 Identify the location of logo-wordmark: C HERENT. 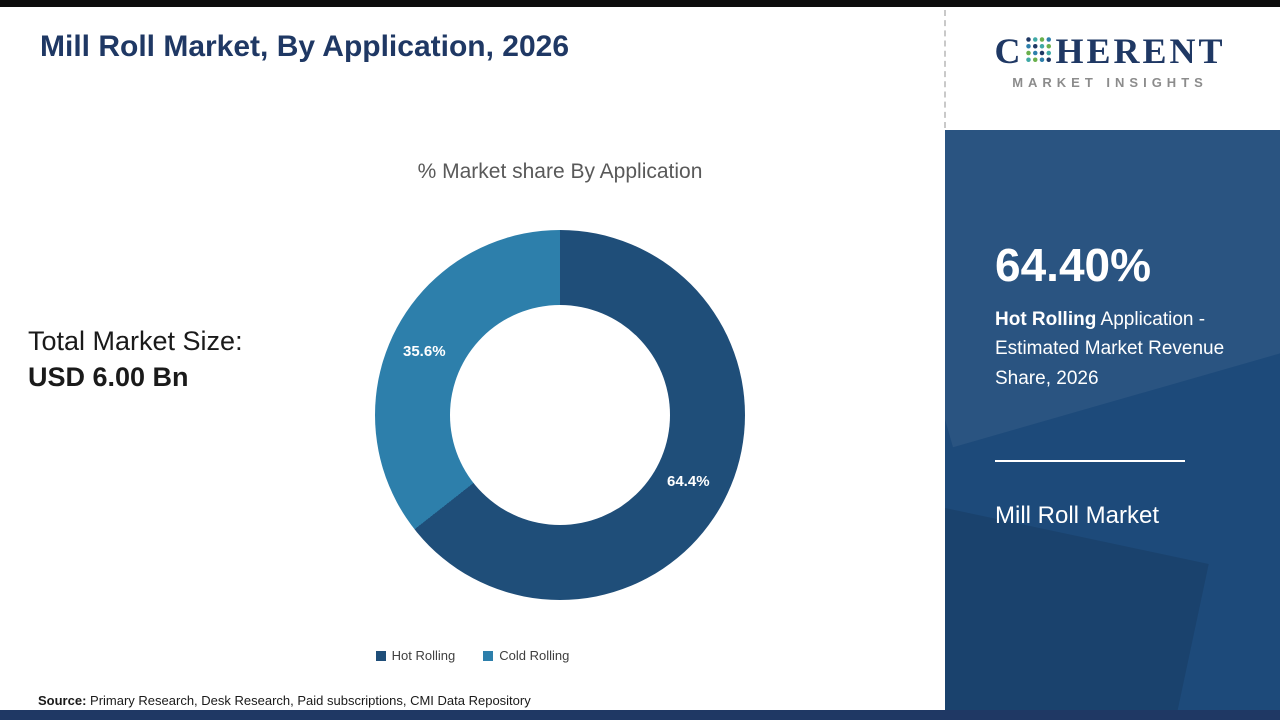
(1110, 51).